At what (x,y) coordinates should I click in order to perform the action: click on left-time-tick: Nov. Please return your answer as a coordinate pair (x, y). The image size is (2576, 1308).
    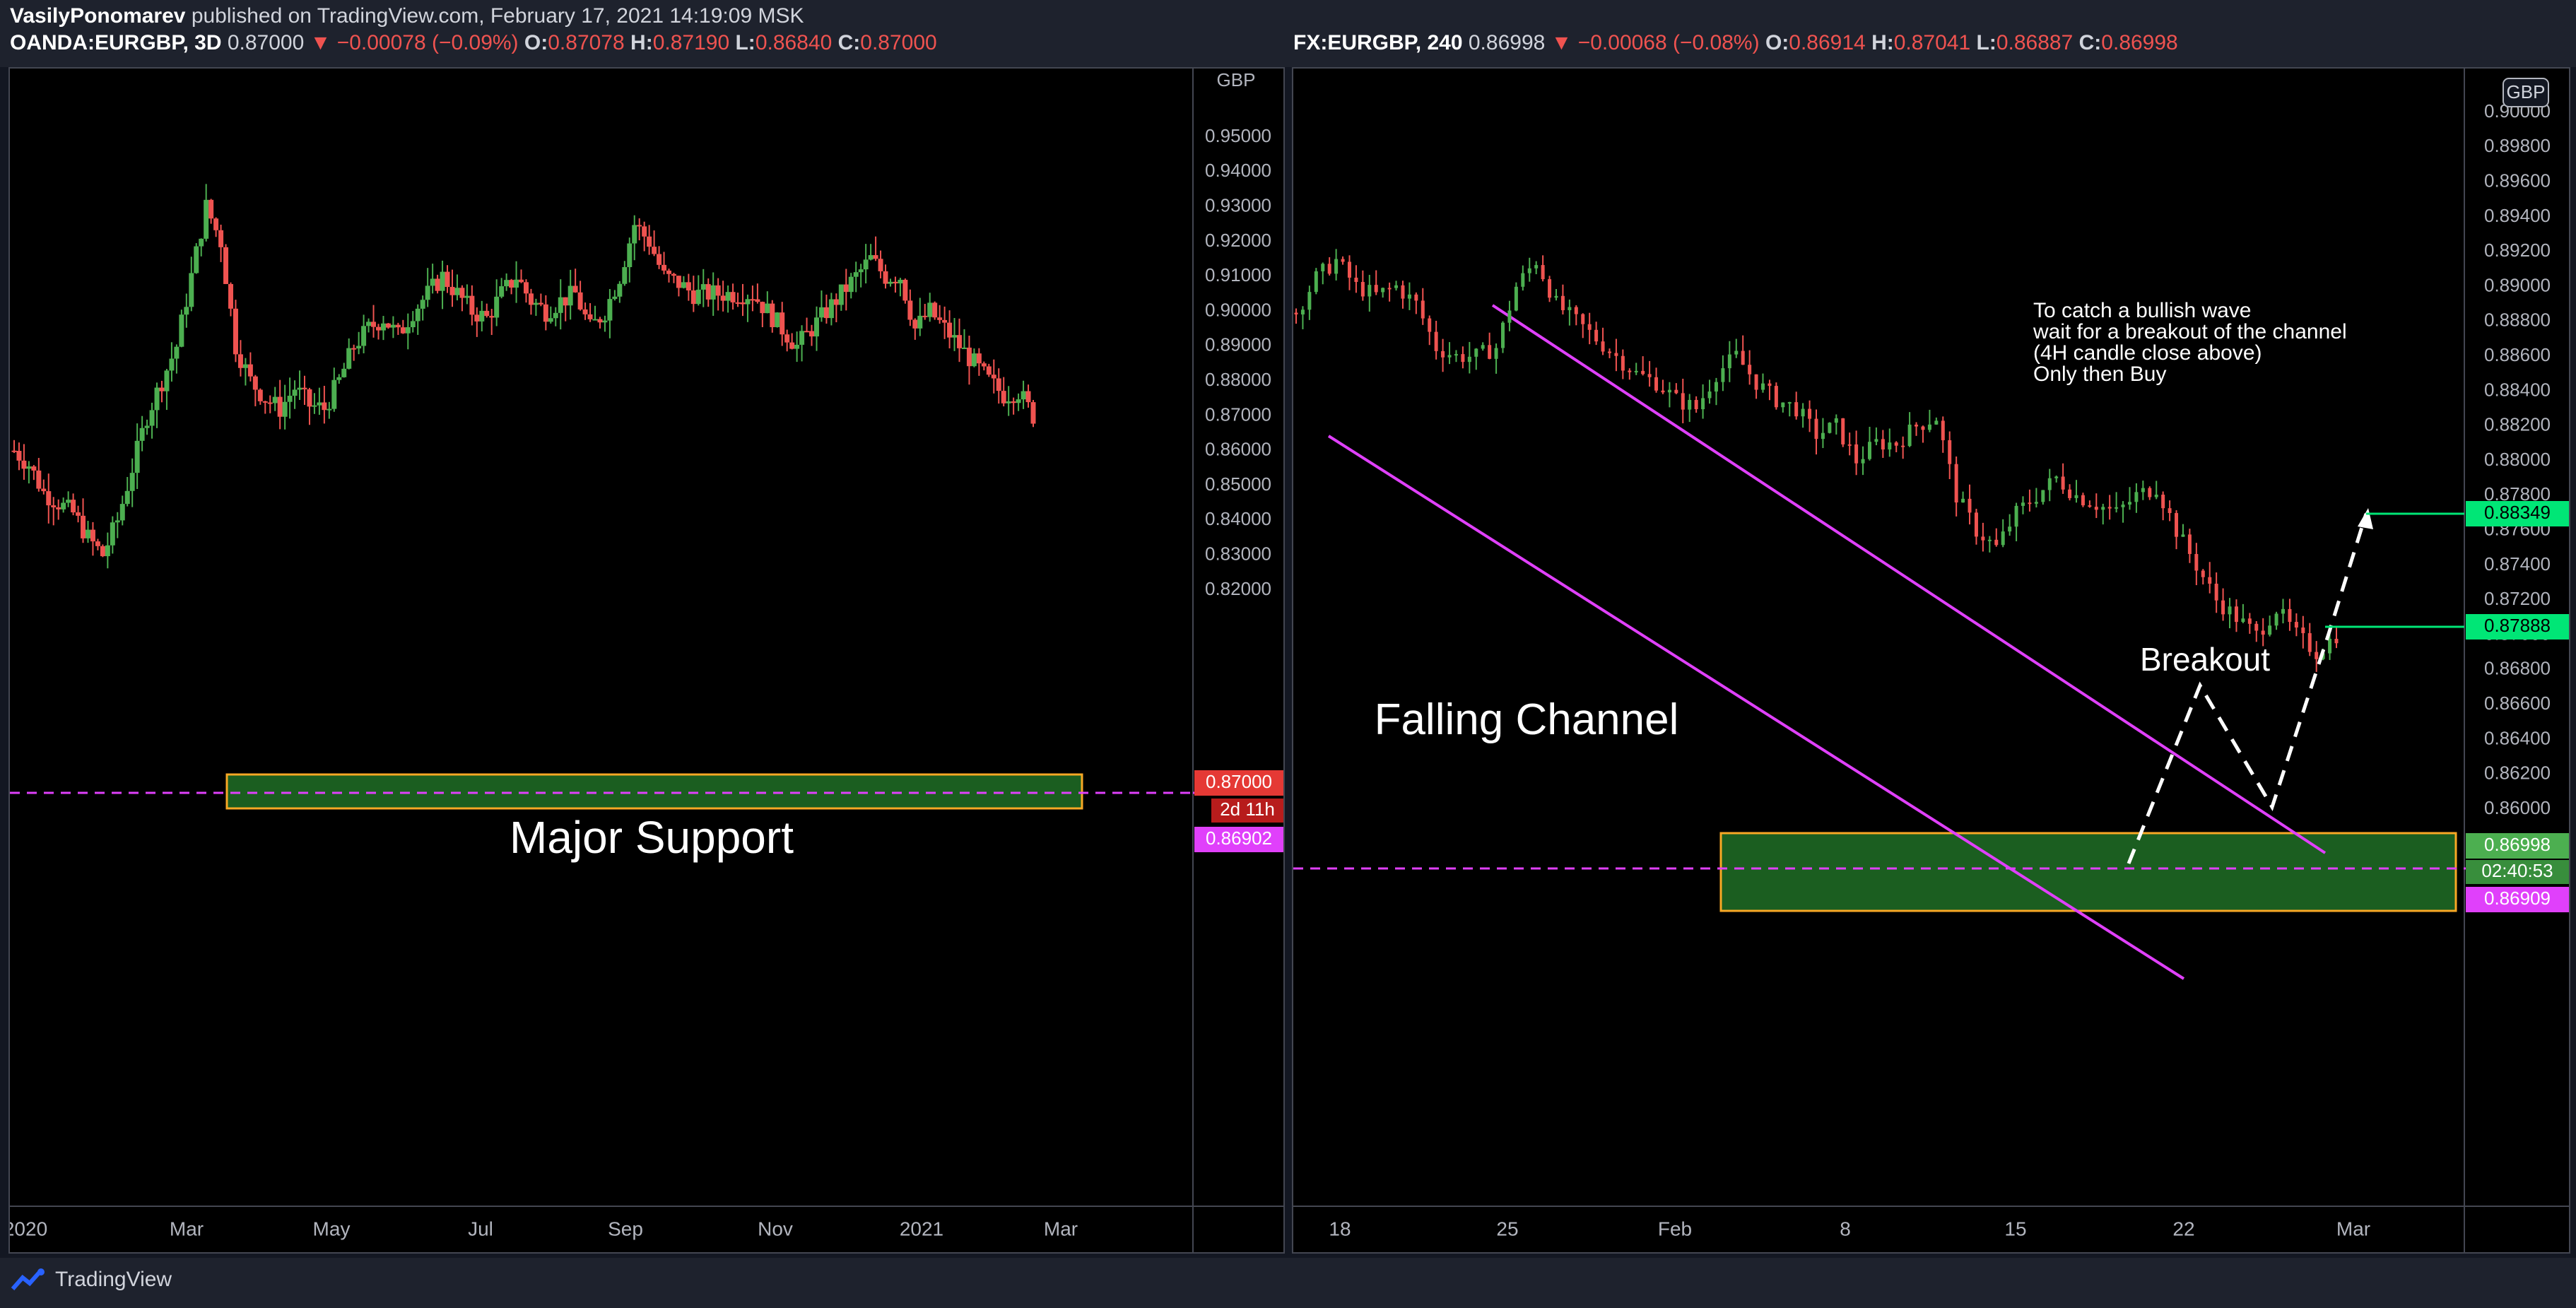
    Looking at the image, I should click on (775, 1228).